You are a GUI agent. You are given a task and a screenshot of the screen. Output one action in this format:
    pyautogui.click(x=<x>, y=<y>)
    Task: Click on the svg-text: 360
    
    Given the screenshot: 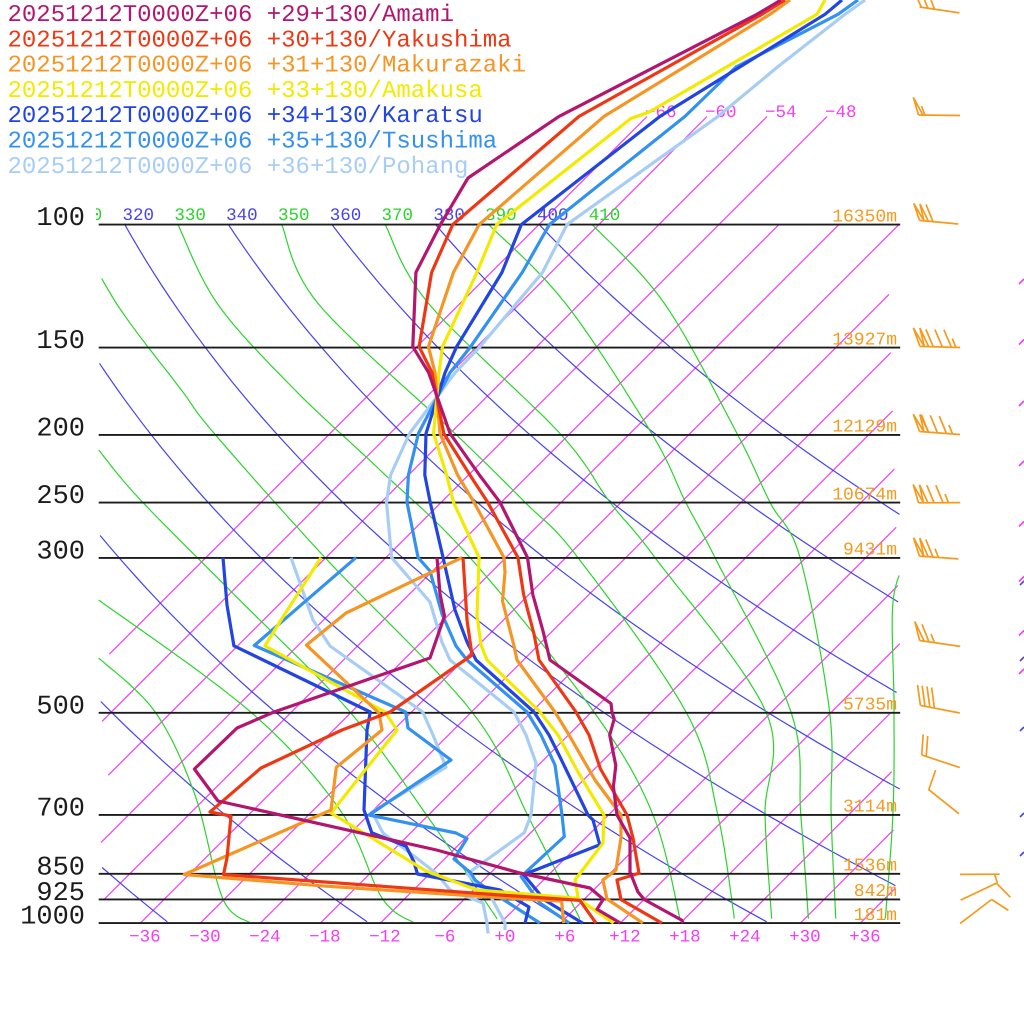 What is the action you would take?
    pyautogui.click(x=346, y=216)
    